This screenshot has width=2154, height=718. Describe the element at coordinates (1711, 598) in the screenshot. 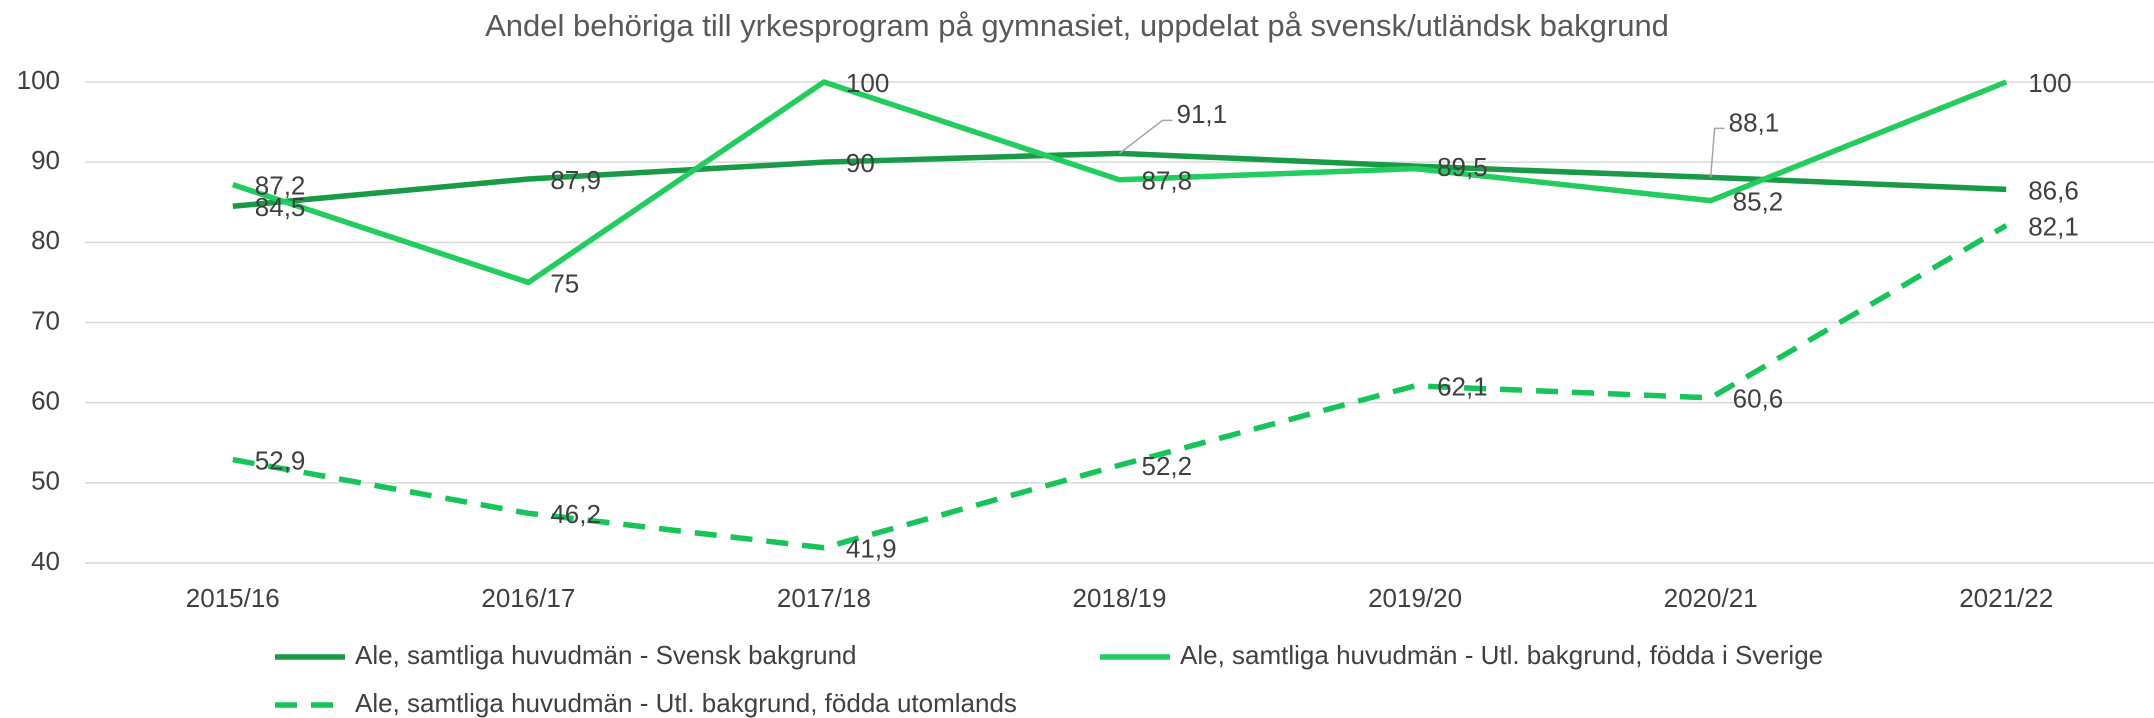

I see `x-tick-label: 2020/21` at that location.